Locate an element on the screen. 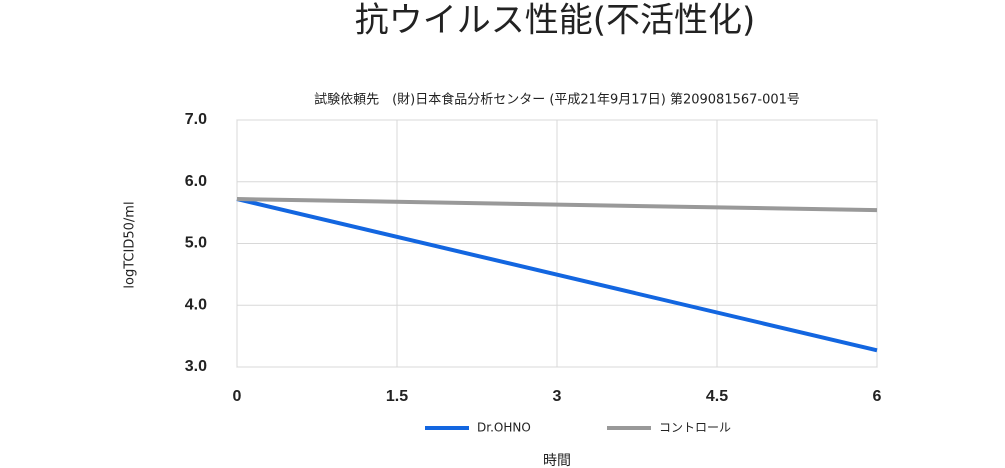 The width and height of the screenshot is (1005, 468). series-line is located at coordinates (557, 205).